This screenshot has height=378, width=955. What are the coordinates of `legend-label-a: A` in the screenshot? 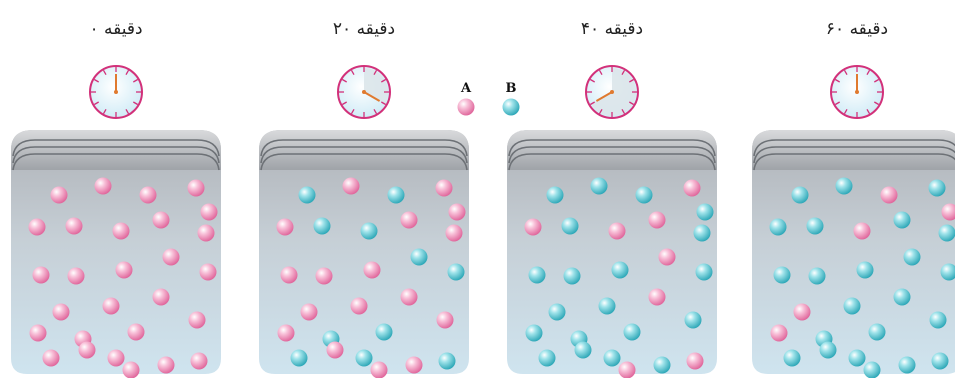 It's located at (466, 88).